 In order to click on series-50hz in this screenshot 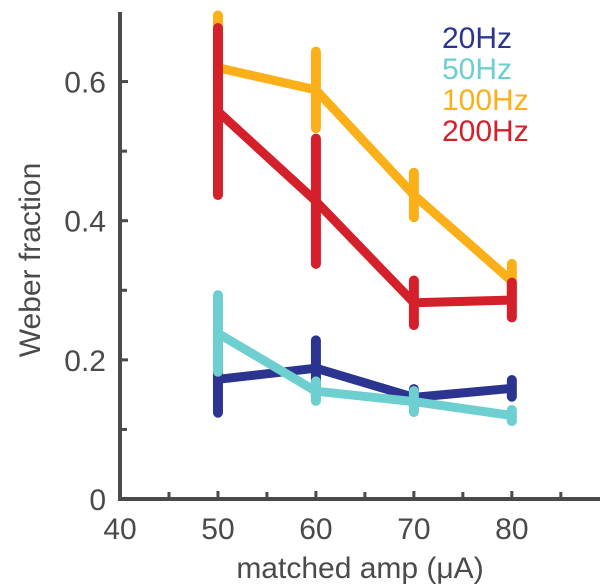, I will do `click(364, 358)`.